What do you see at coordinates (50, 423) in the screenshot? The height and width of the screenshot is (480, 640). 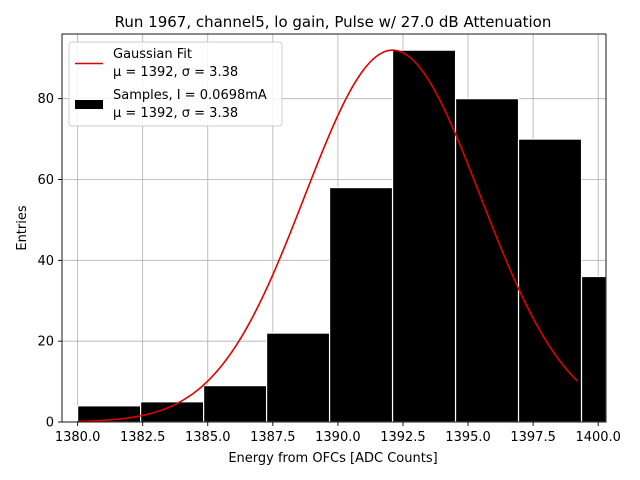 I see `y-tick-label-0: 0` at bounding box center [50, 423].